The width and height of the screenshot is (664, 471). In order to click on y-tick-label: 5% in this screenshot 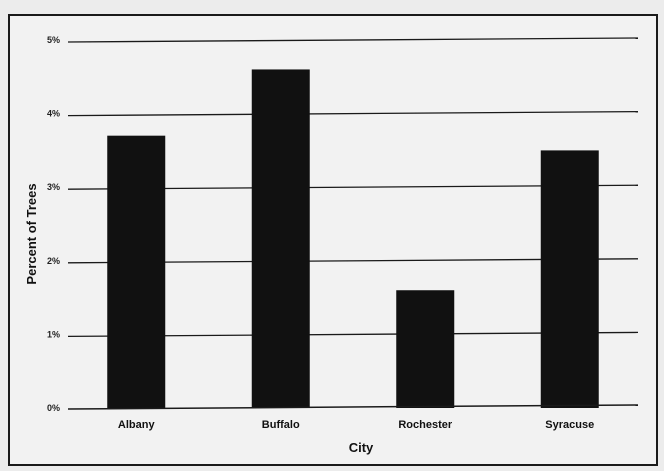, I will do `click(53, 40)`.